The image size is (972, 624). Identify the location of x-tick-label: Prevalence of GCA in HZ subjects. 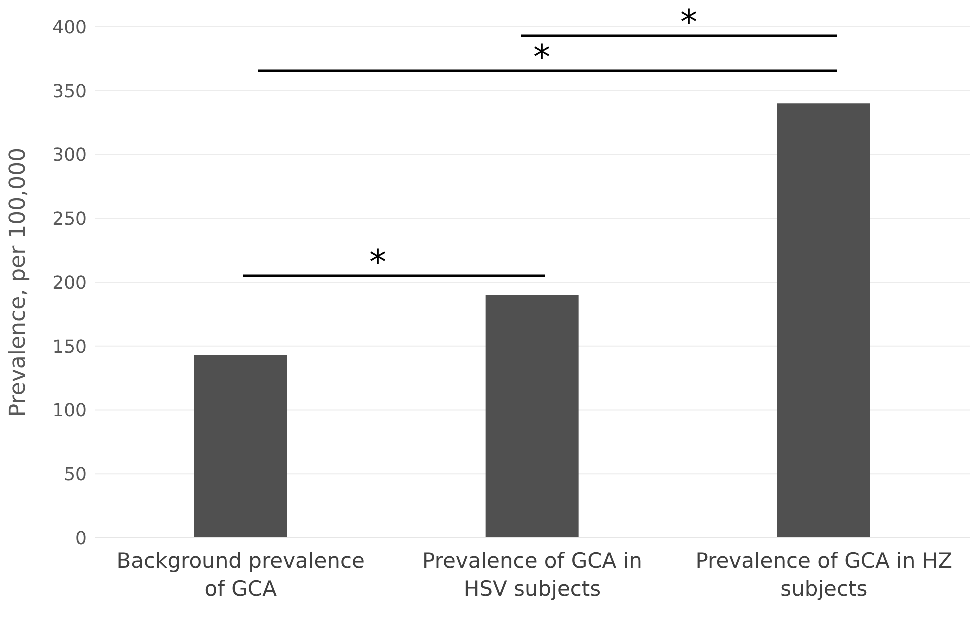
(824, 575).